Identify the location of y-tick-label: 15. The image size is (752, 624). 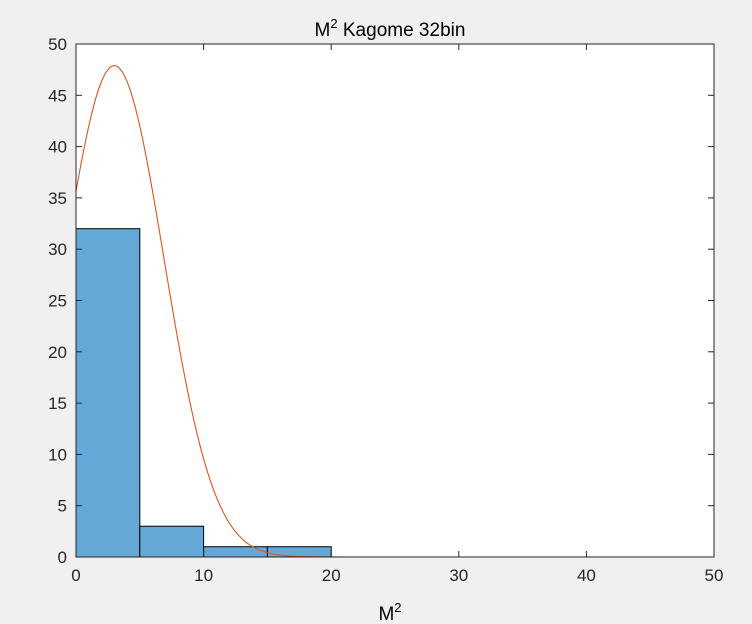
(57, 403).